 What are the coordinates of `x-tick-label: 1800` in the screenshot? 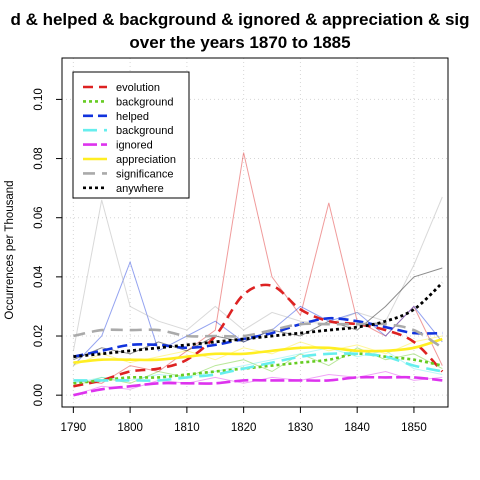 It's located at (130, 428).